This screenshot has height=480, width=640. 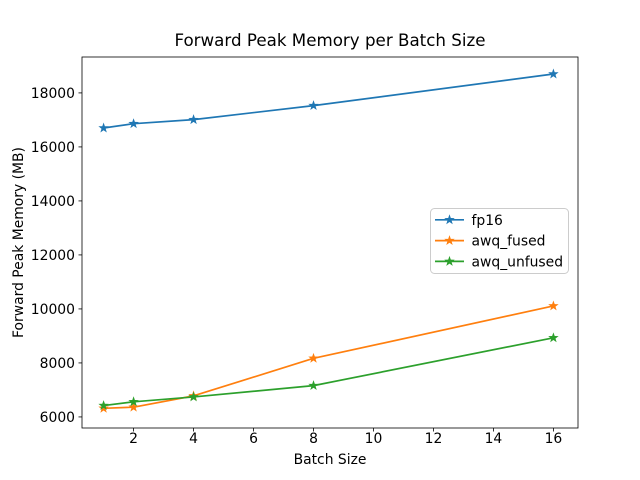 I want to click on series-fp16, so click(x=328, y=100).